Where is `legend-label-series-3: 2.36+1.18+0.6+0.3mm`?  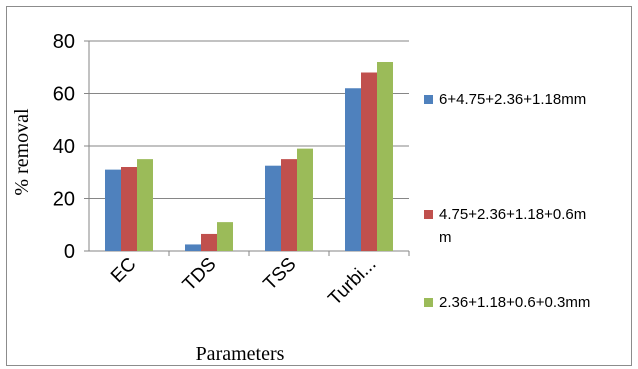
legend-label-series-3: 2.36+1.18+0.6+0.3mm is located at coordinates (514, 302).